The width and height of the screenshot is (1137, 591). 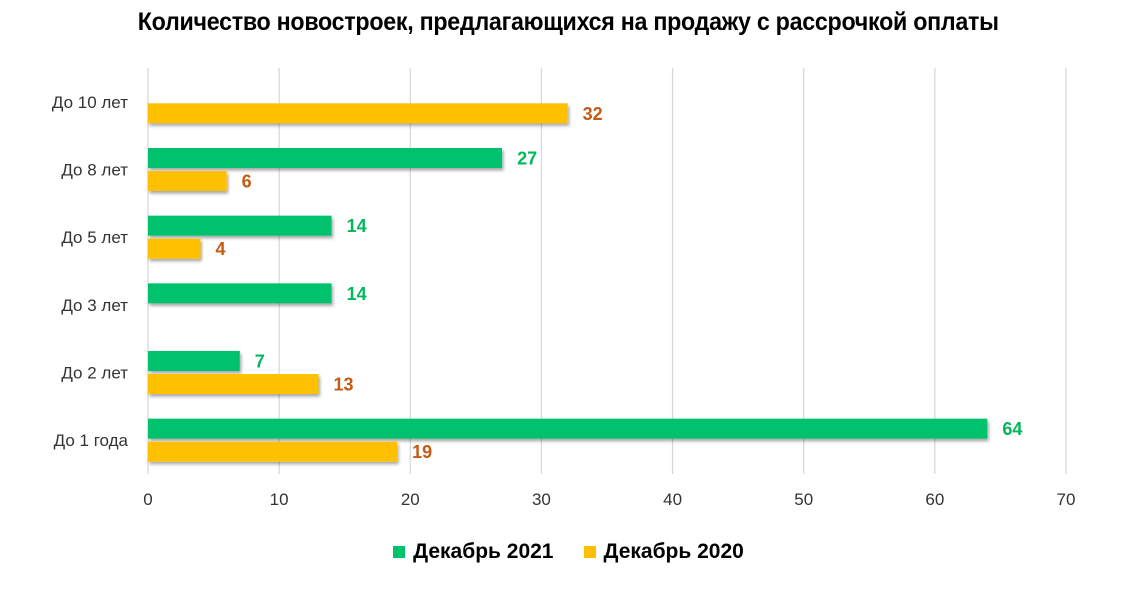 I want to click on x-axis-tick-labels: 0 10 20 30 40 50 60 70, so click(x=609, y=499).